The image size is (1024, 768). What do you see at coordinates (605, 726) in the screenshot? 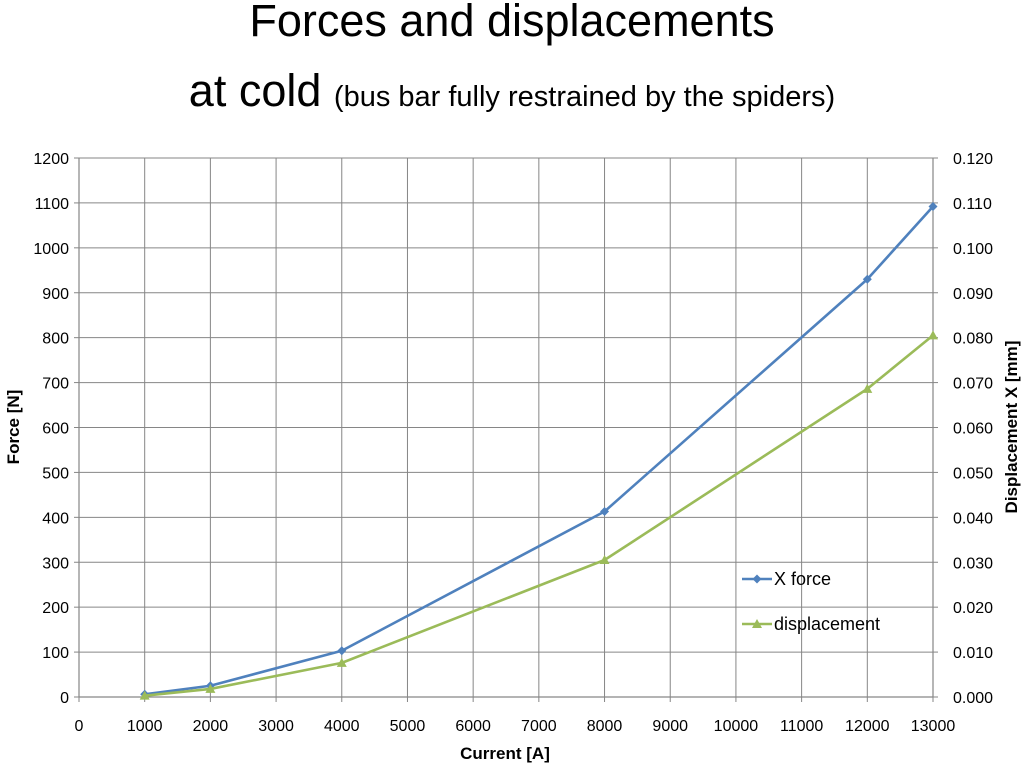
I see `x-tick-label: 8000` at bounding box center [605, 726].